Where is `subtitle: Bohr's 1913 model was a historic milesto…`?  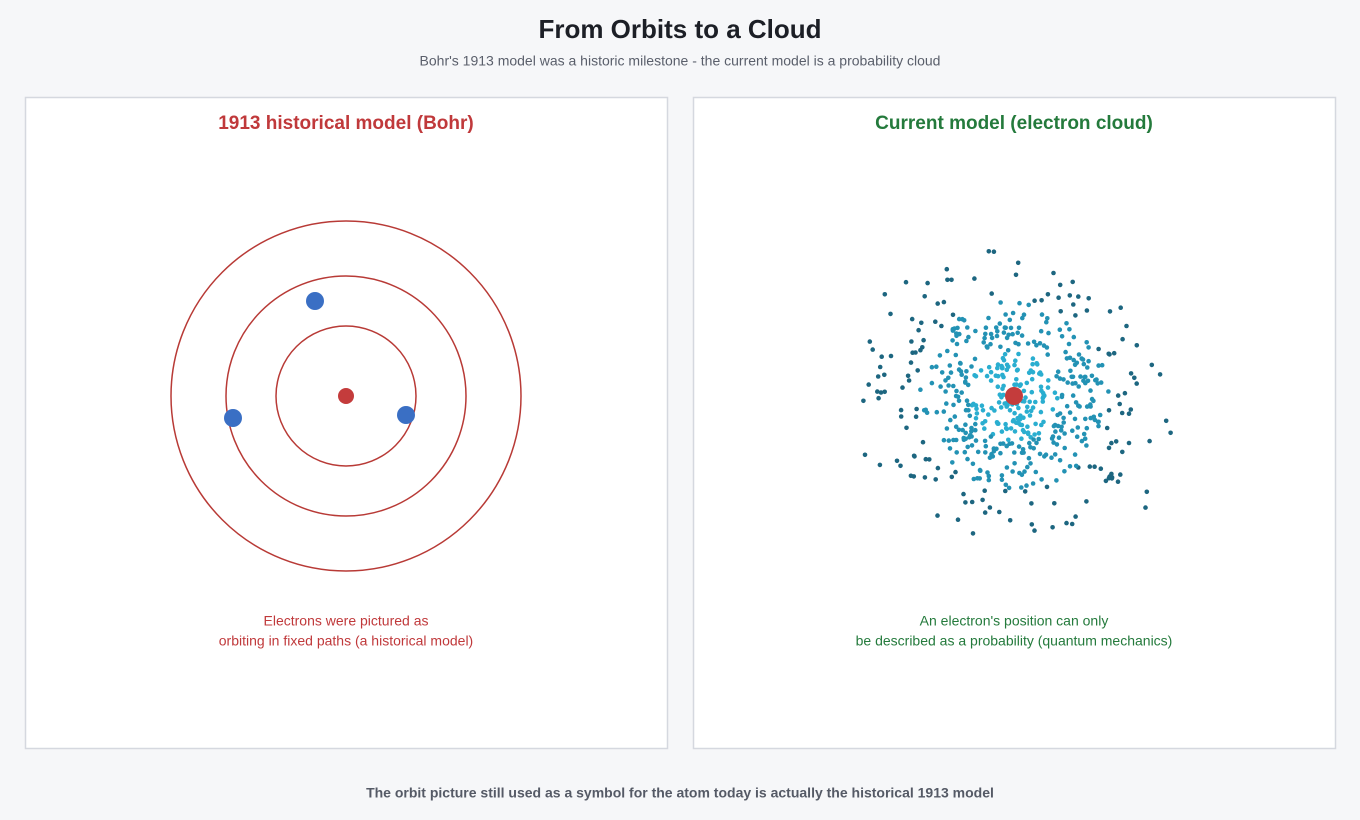 subtitle: Bohr's 1913 model was a historic milesto… is located at coordinates (680, 61).